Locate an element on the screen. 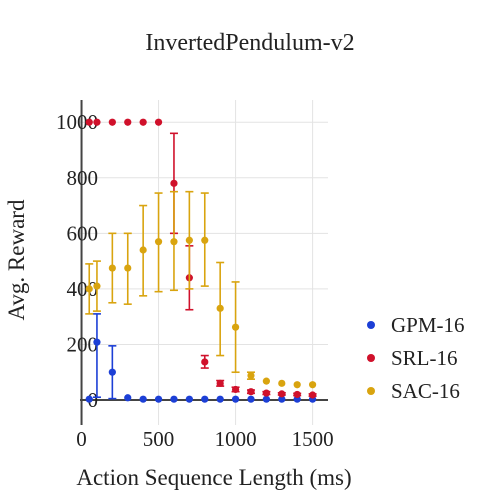 Image resolution: width=500 pixels, height=500 pixels. error-bar is located at coordinates (96, 356).